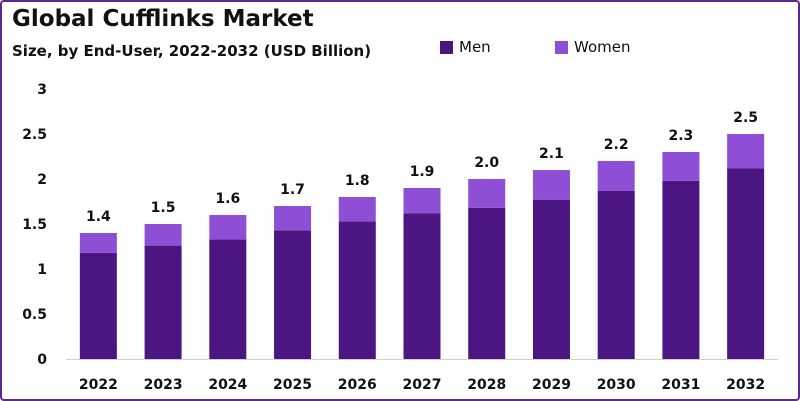 The height and width of the screenshot is (401, 800). What do you see at coordinates (228, 227) in the screenshot?
I see `bar-women-2024` at bounding box center [228, 227].